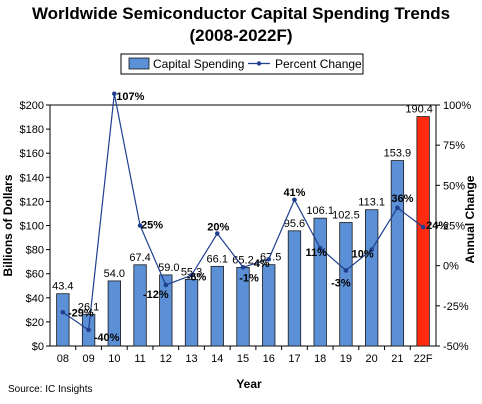  What do you see at coordinates (454, 227) in the screenshot?
I see `y2-tick-label: 25%` at bounding box center [454, 227].